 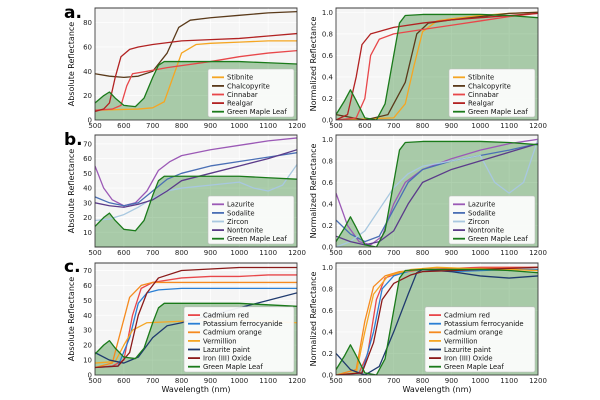 I want to click on y-tick-label: 1.0, so click(x=327, y=140).